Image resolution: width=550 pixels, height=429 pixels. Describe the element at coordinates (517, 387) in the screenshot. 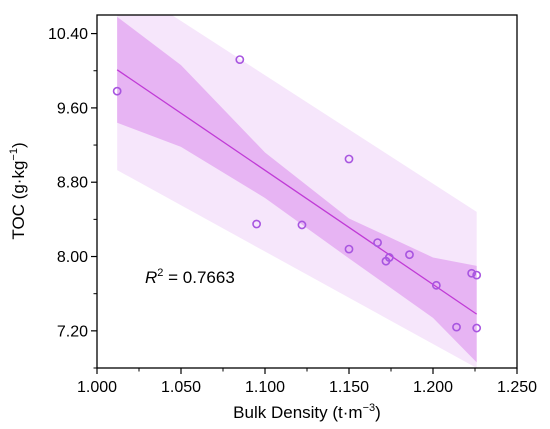

I see `x-tick-label: 1.250` at that location.